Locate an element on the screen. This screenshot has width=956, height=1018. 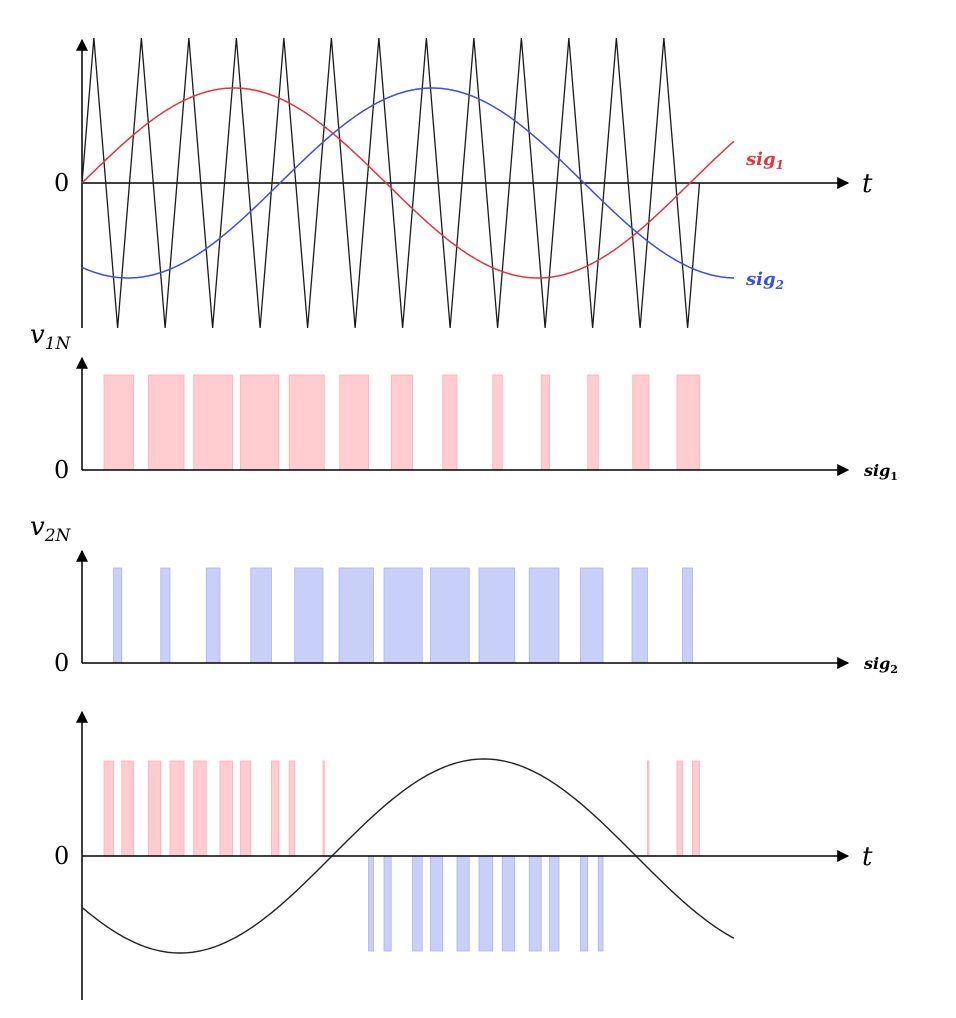
panel3-y-label-main: v is located at coordinates (37, 527).